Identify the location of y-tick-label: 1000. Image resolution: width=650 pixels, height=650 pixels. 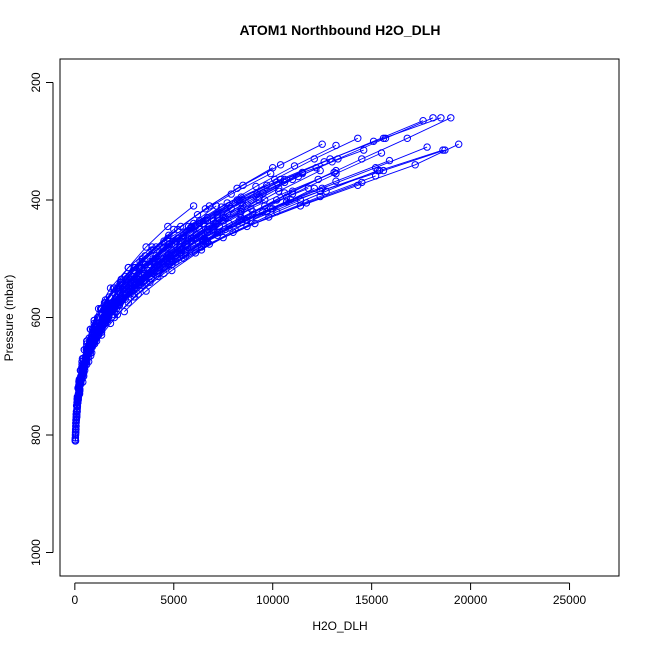
(36, 552).